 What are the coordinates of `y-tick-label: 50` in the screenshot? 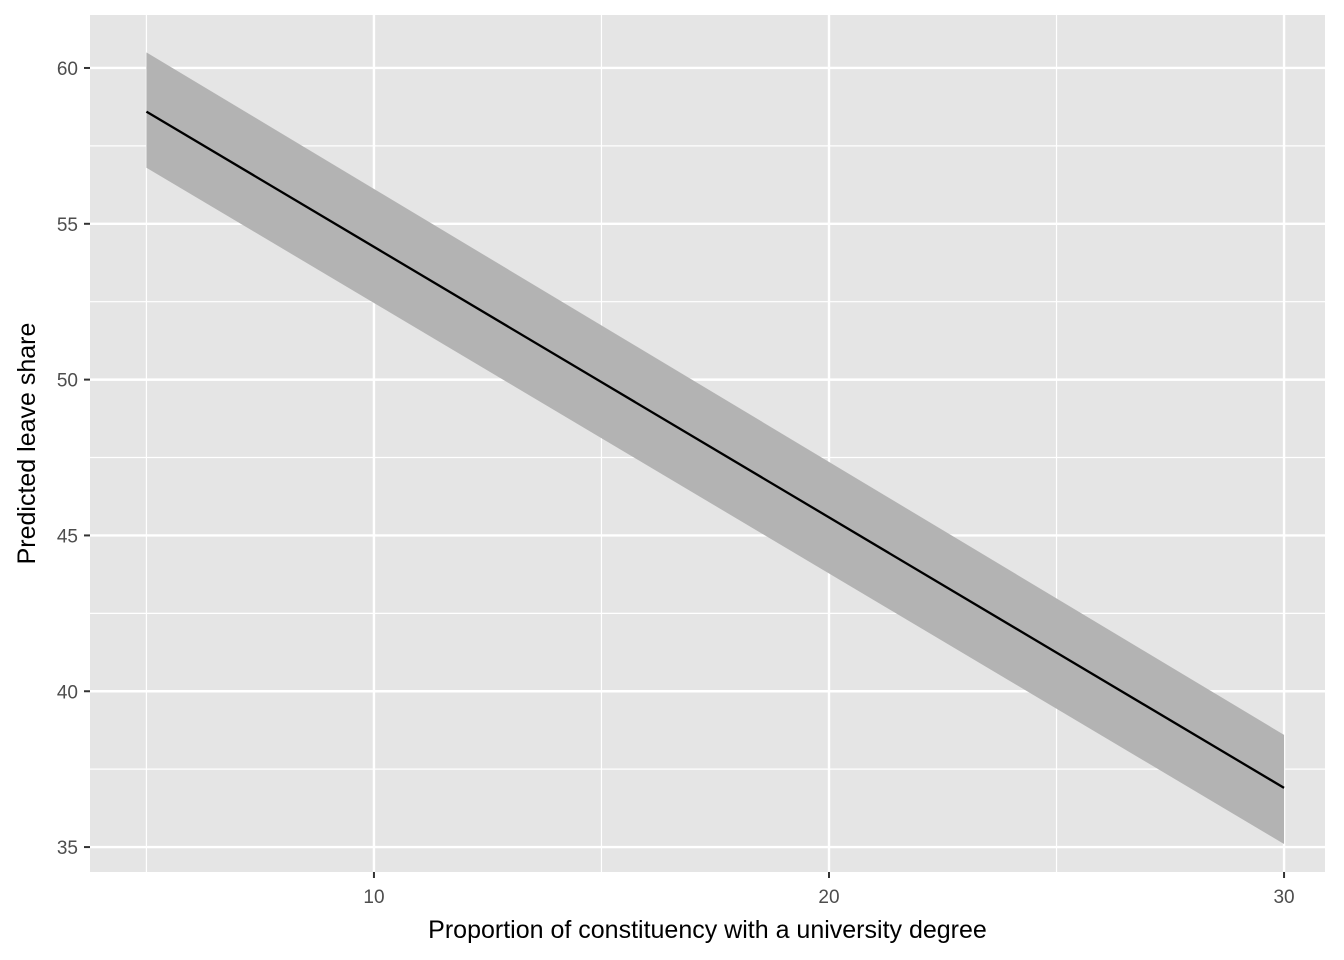 It's located at (67, 381).